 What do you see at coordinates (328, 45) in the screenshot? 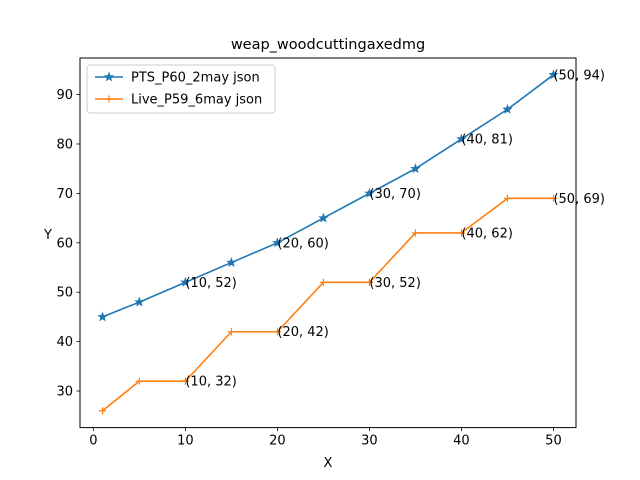
I see `chart-title: weap_woodcuttingaxedmg` at bounding box center [328, 45].